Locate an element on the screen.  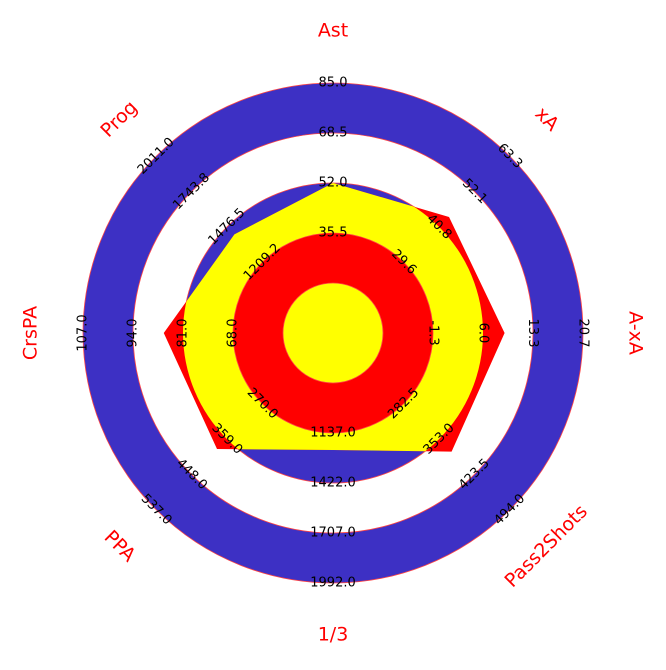
tick-label: 68.5 is located at coordinates (333, 133).